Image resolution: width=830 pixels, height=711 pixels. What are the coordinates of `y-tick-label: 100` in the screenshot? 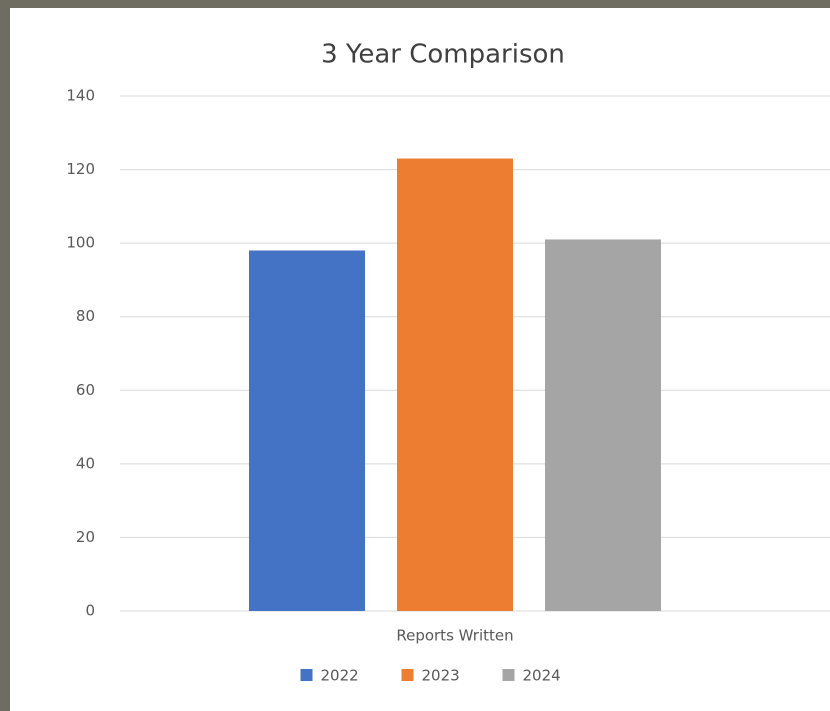 It's located at (80, 243).